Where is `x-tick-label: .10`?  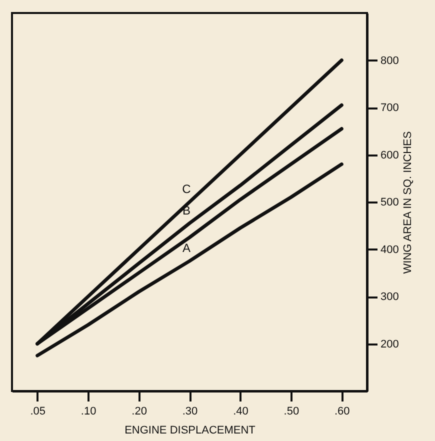
x-tick-label: .10 is located at coordinates (88, 412).